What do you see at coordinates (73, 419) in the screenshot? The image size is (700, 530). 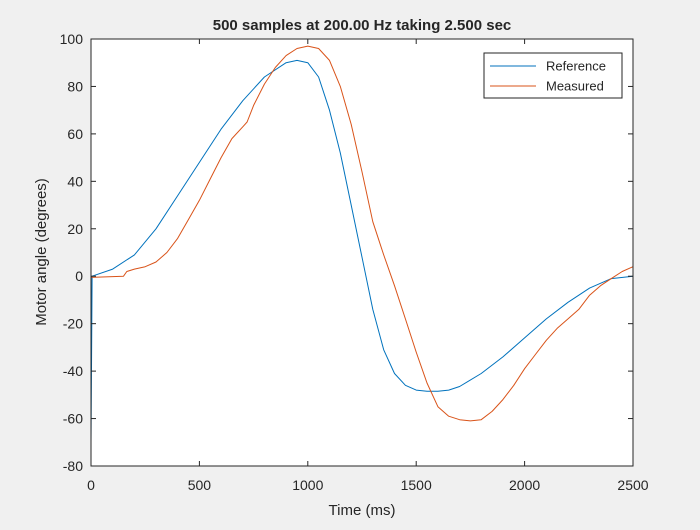 I see `y-tick-label: -60` at bounding box center [73, 419].